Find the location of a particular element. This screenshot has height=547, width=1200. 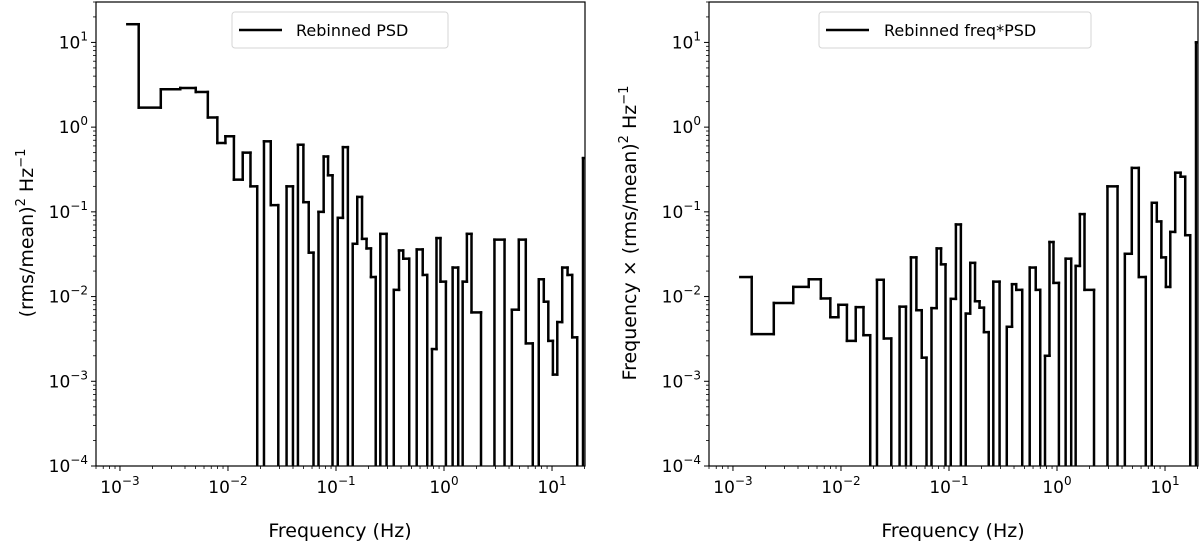

psd-legend: Rebinned PSD is located at coordinates (340, 30).